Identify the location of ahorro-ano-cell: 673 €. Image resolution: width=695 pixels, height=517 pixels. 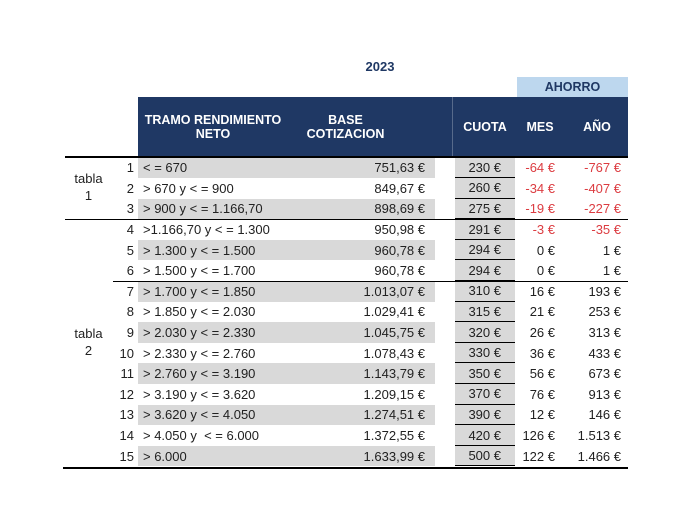
(604, 374).